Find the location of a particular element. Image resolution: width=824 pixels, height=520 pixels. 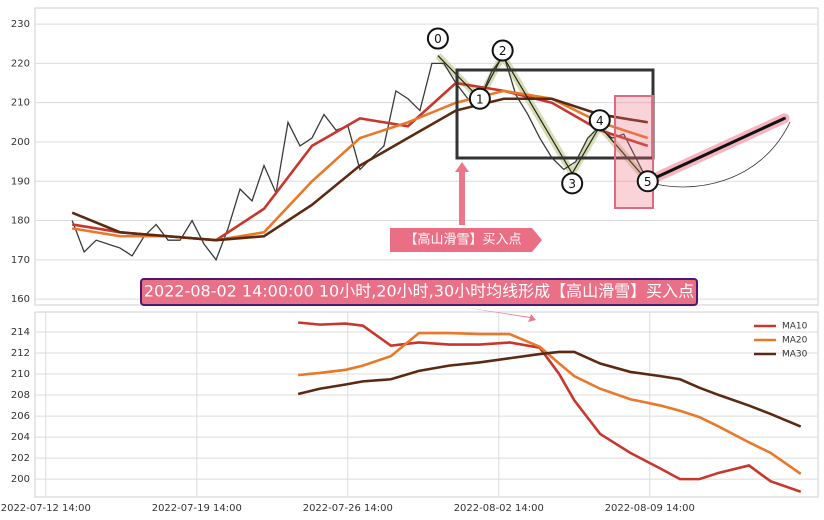

x-tick-label: 2022-08-09 14:00 is located at coordinates (650, 508).